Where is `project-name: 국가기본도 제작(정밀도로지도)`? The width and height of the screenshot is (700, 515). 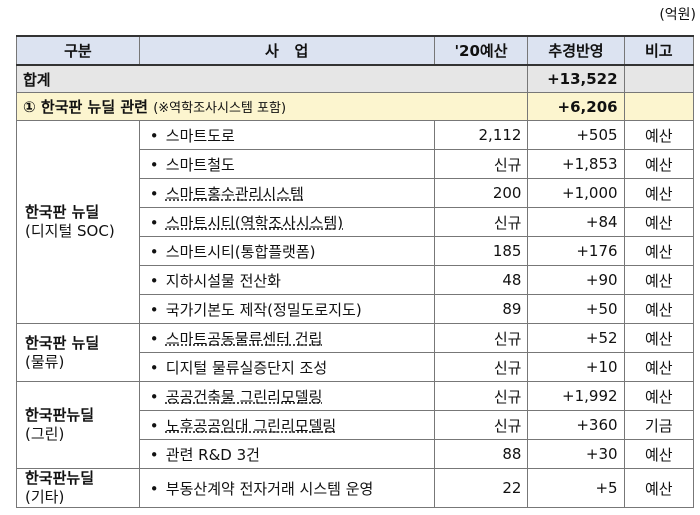
project-name: 국가기본도 제작(정밀도로지도) is located at coordinates (263, 309).